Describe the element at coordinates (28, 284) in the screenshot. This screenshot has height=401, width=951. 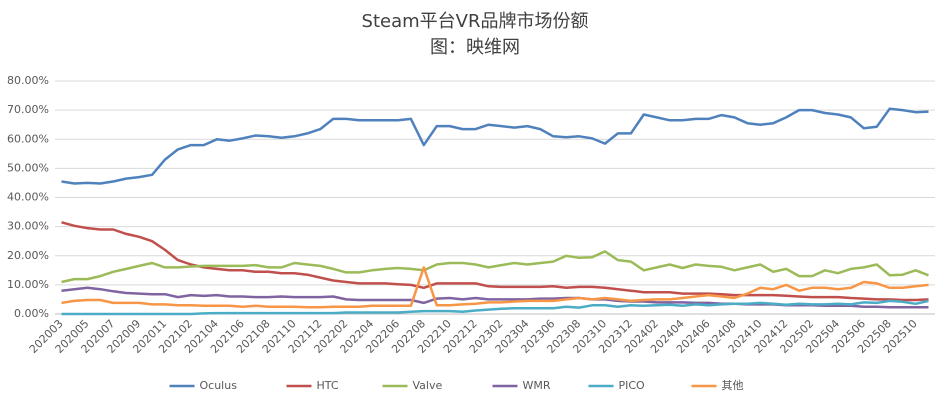
I see `y-tick-label: 10.00%` at that location.